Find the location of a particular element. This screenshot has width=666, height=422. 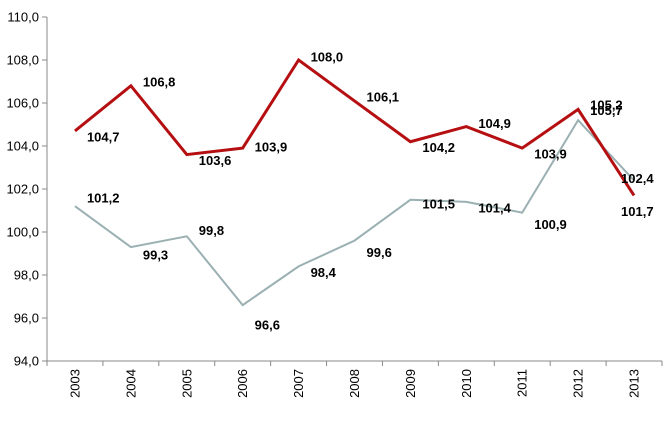

y-tick-label: 100,0 is located at coordinates (22, 232).